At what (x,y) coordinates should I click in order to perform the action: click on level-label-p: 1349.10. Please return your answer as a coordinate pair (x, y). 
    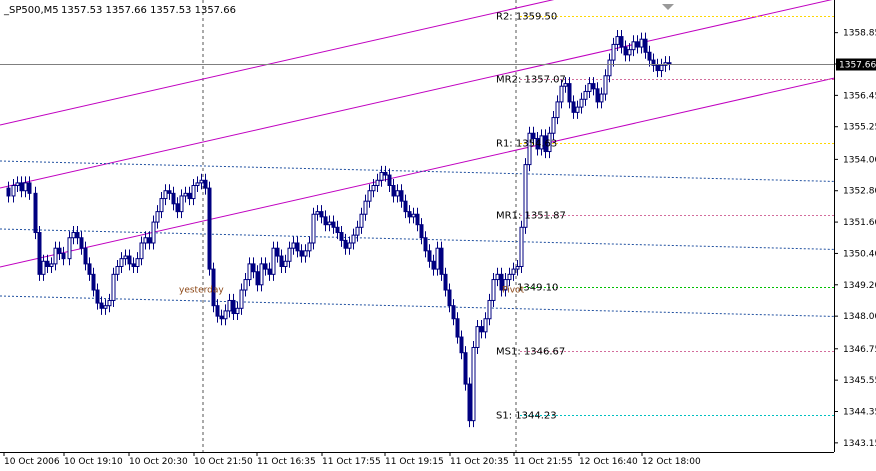
    Looking at the image, I should click on (537, 288).